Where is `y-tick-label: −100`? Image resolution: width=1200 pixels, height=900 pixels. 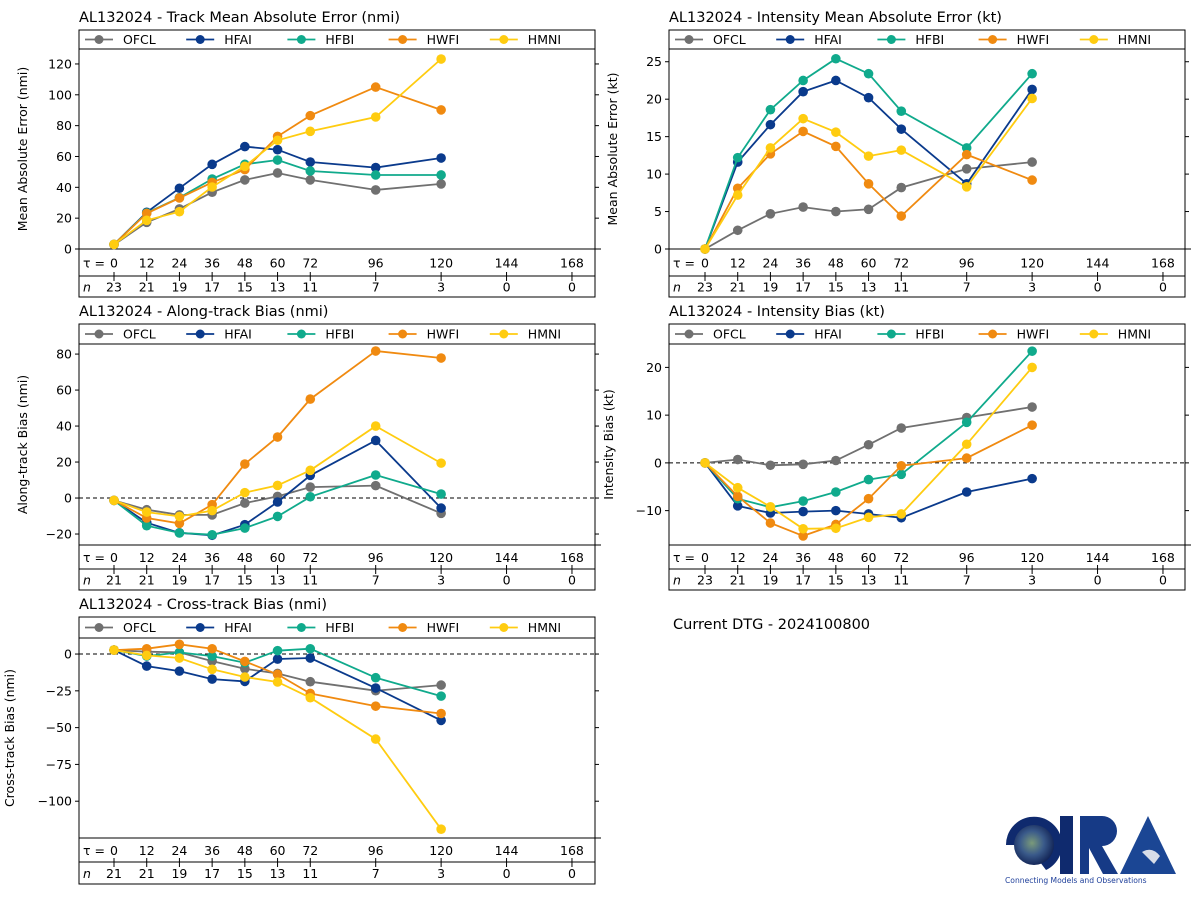 y-tick-label: −100 is located at coordinates (55, 801).